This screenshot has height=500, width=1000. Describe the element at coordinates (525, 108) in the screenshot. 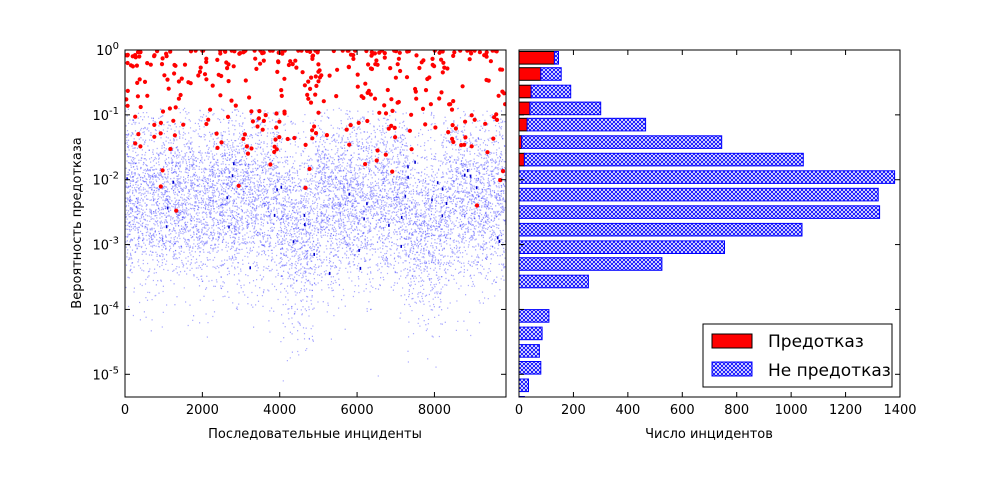

I see `histogram-bar-prefailure` at that location.